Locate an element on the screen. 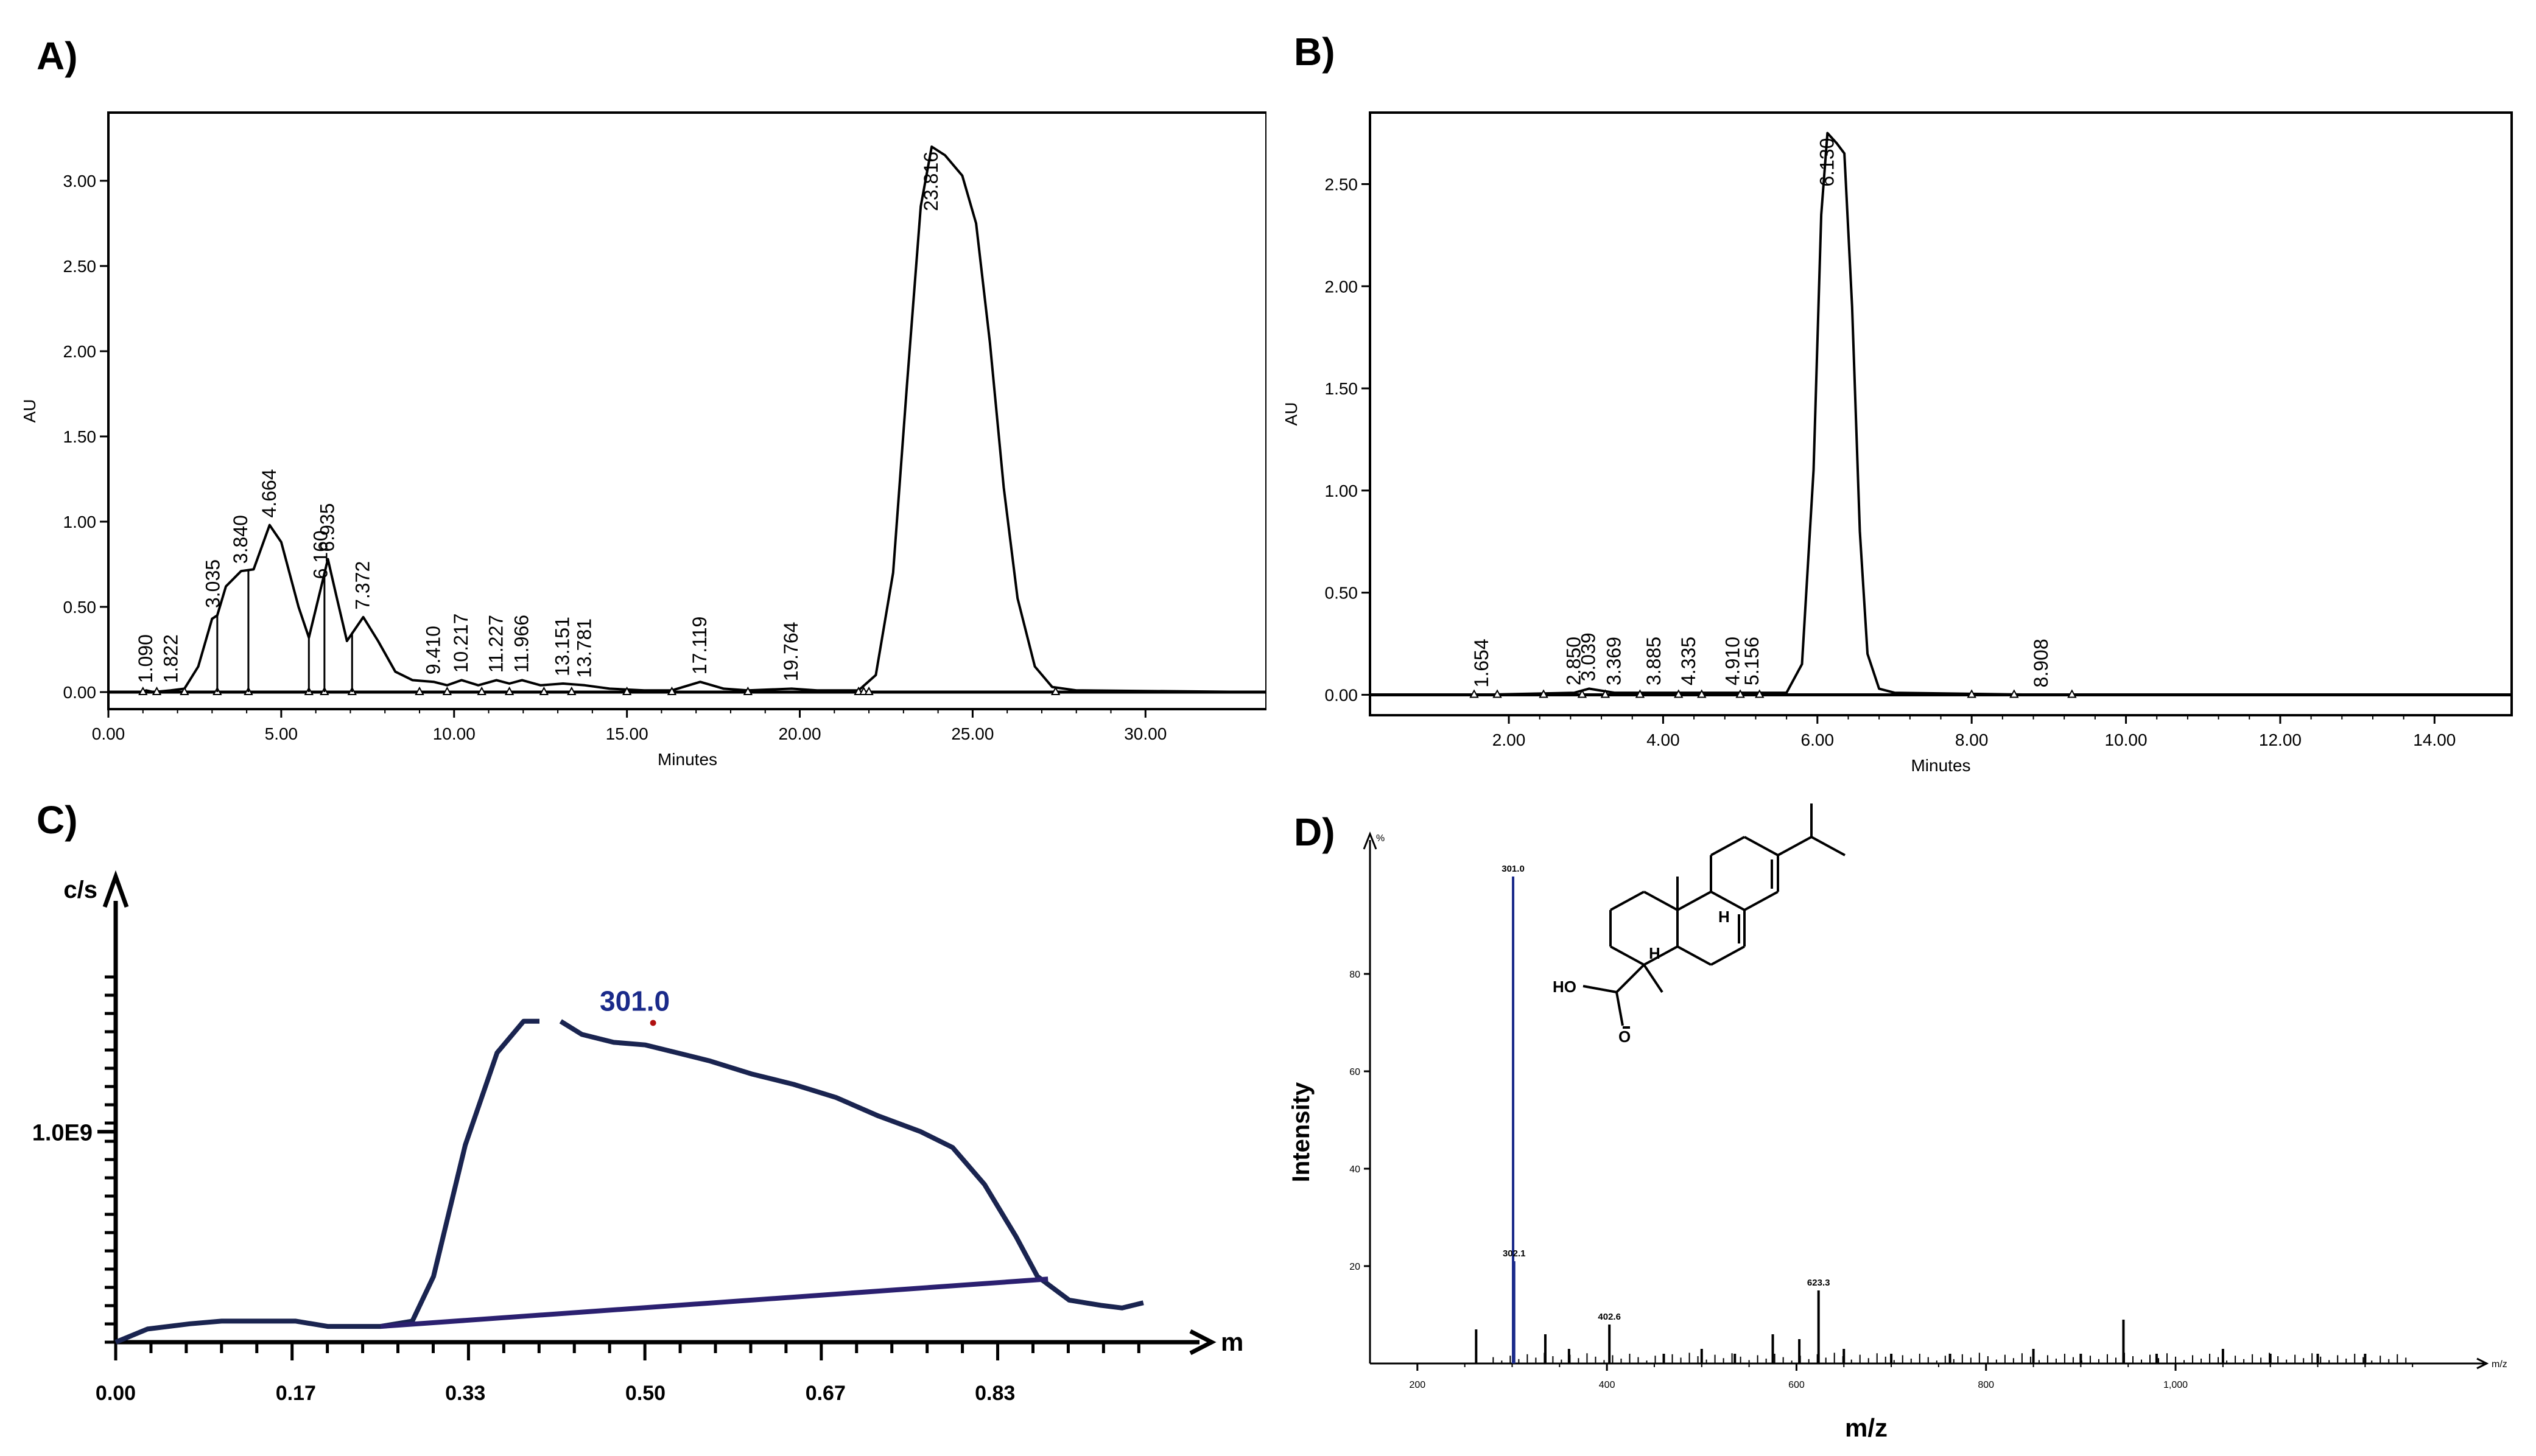 The width and height of the screenshot is (2536, 1456). peak-label-a: 13.781 is located at coordinates (584, 648).